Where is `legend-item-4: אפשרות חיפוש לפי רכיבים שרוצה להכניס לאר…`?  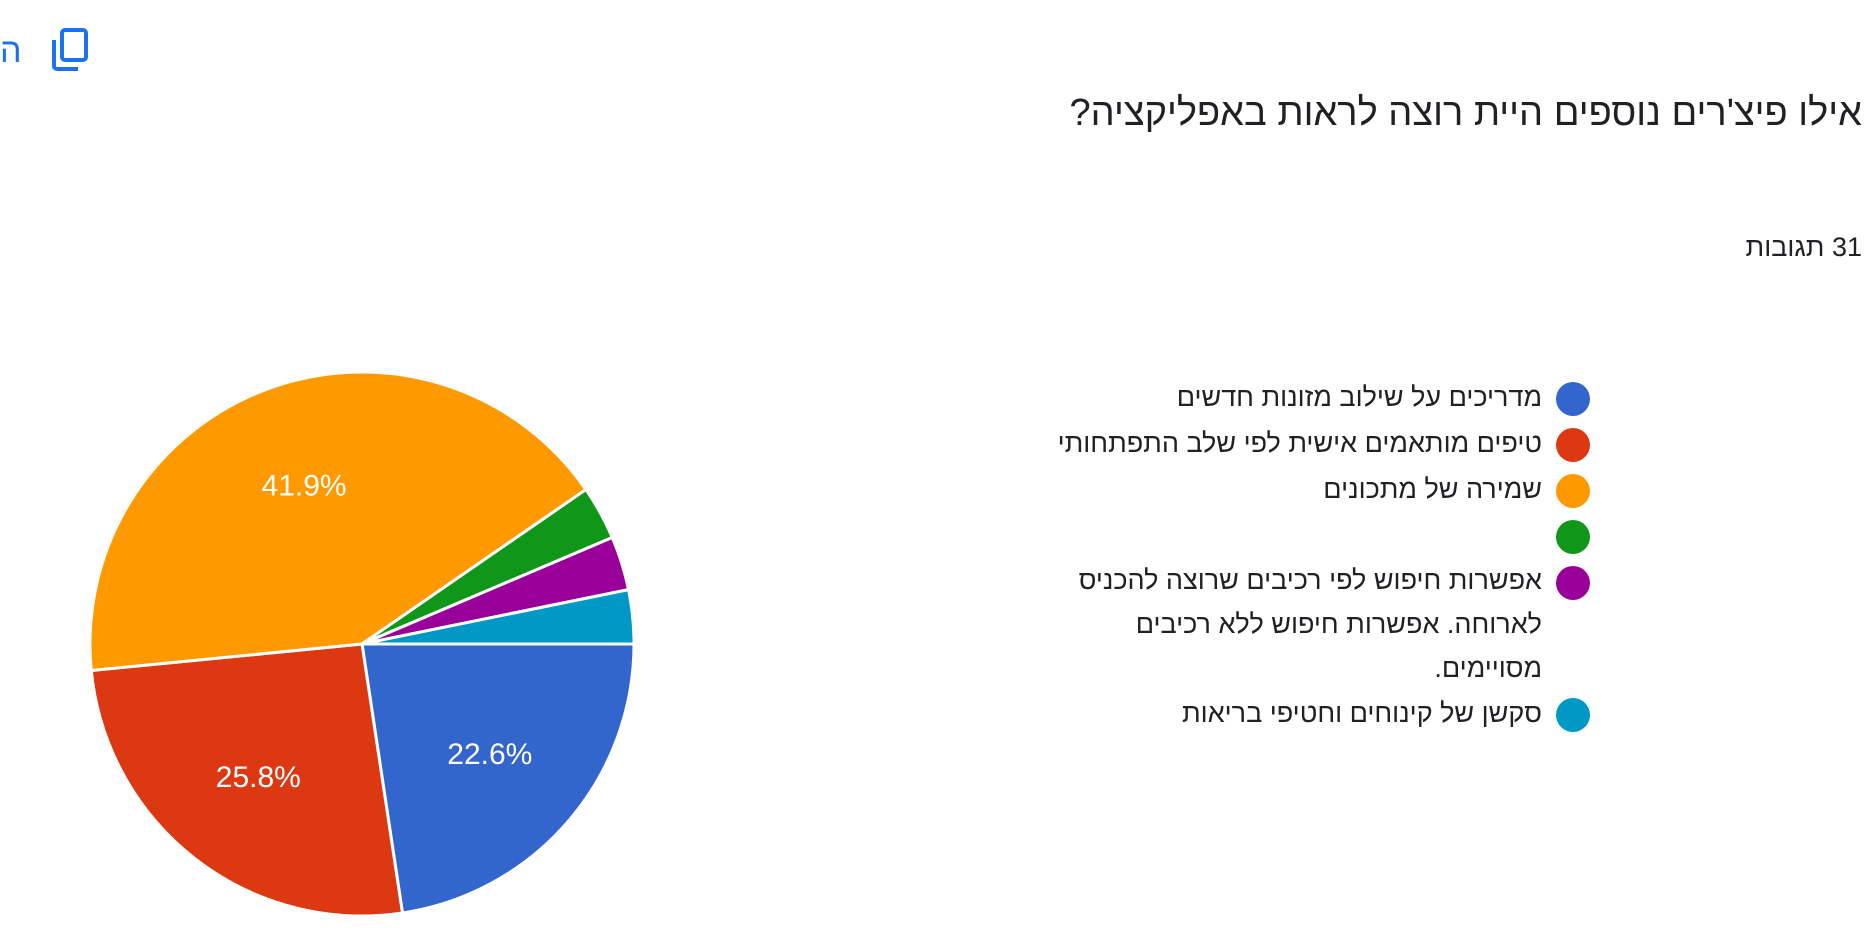 legend-item-4: אפשרות חיפוש לפי רכיבים שרוצה להכניס לאר… is located at coordinates (1310, 626).